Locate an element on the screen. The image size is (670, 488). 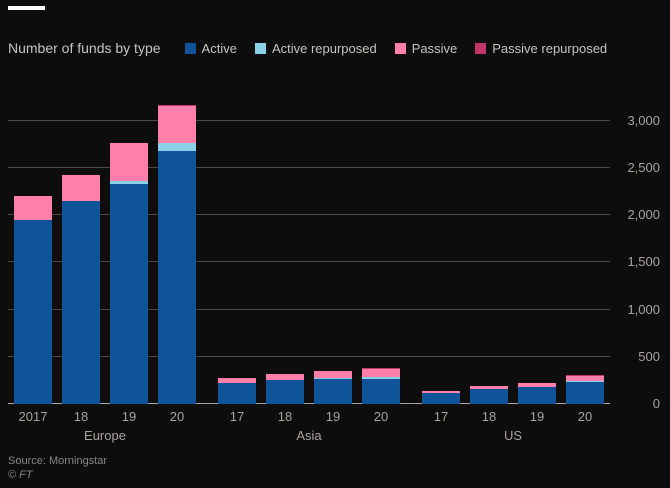
x-axis-group-us: 17 18 19 20 US is located at coordinates (513, 426).